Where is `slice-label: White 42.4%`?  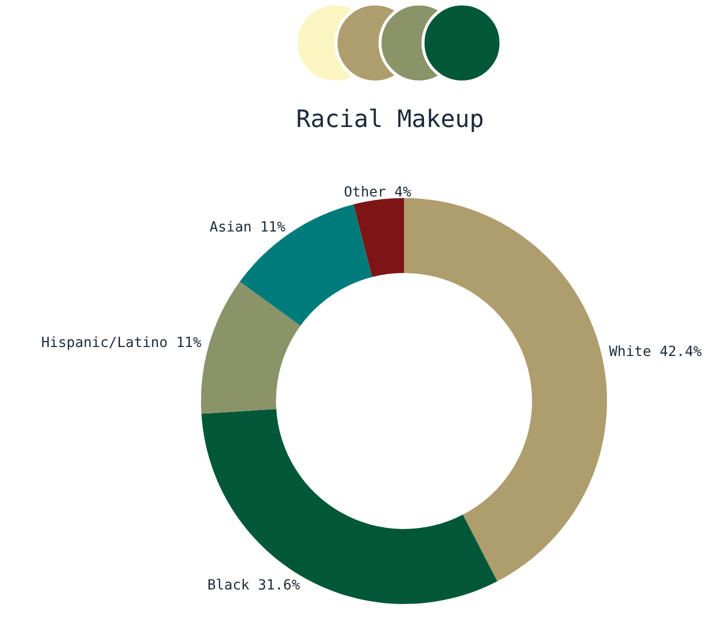 slice-label: White 42.4% is located at coordinates (655, 352).